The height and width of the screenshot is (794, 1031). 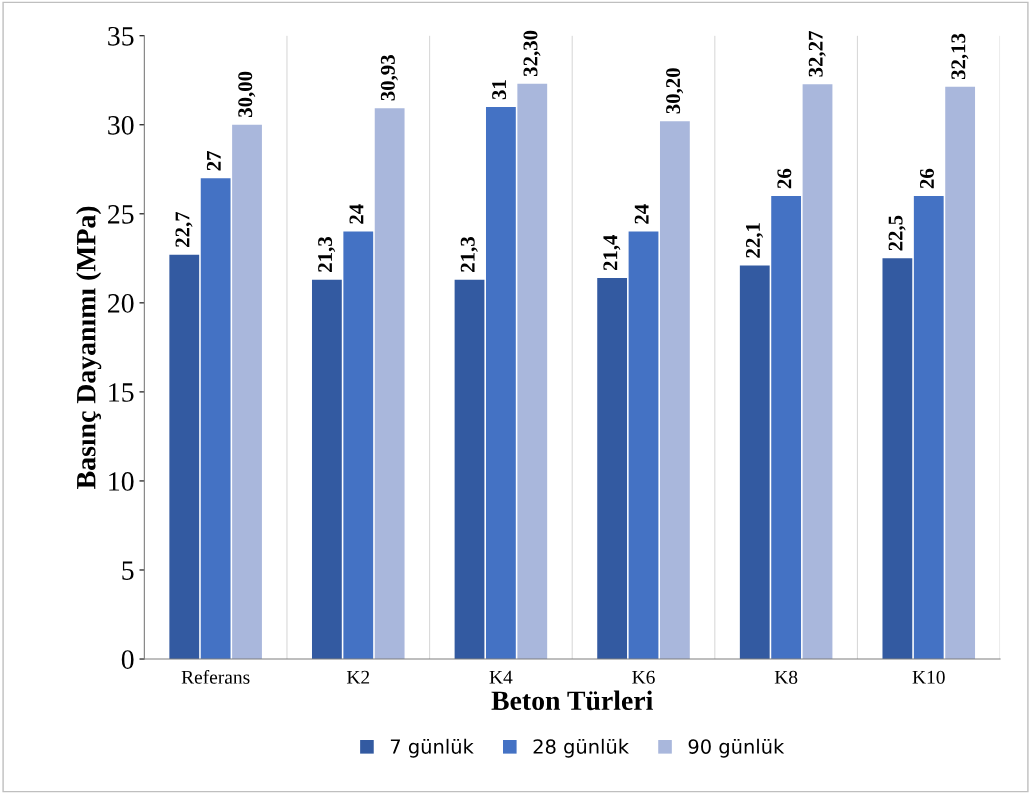 I want to click on x-tick-label: K4, so click(x=501, y=677).